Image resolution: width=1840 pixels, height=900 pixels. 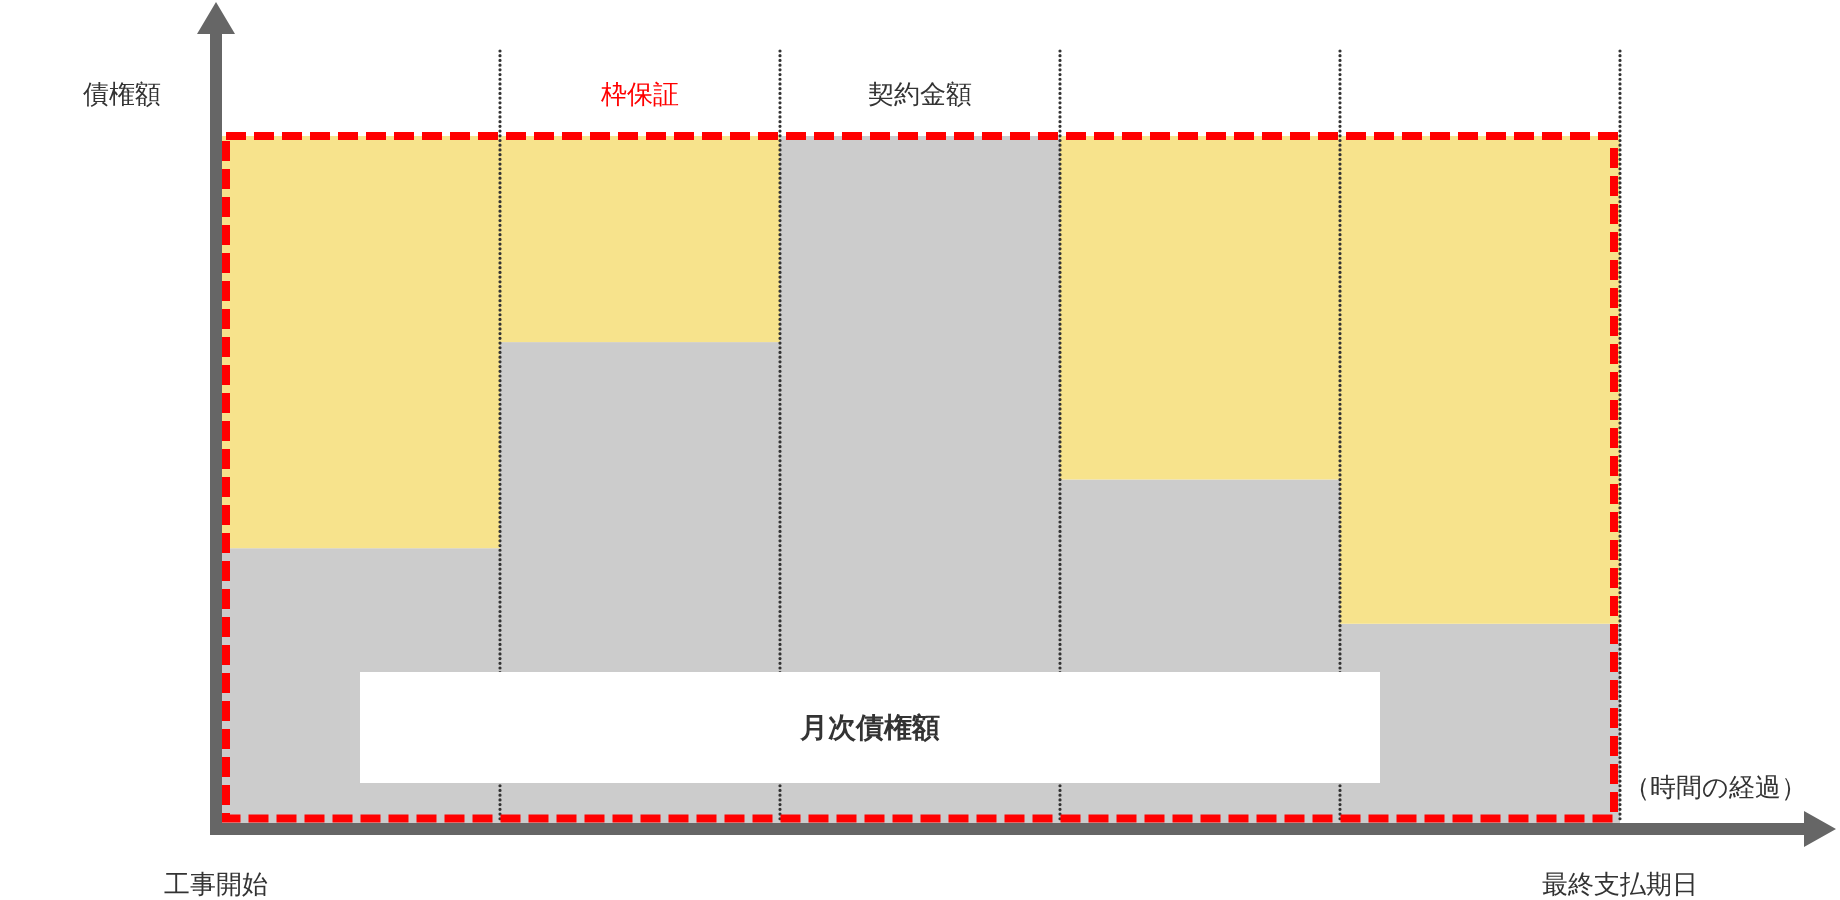 What do you see at coordinates (870, 727) in the screenshot?
I see `series-label: 月次債権額` at bounding box center [870, 727].